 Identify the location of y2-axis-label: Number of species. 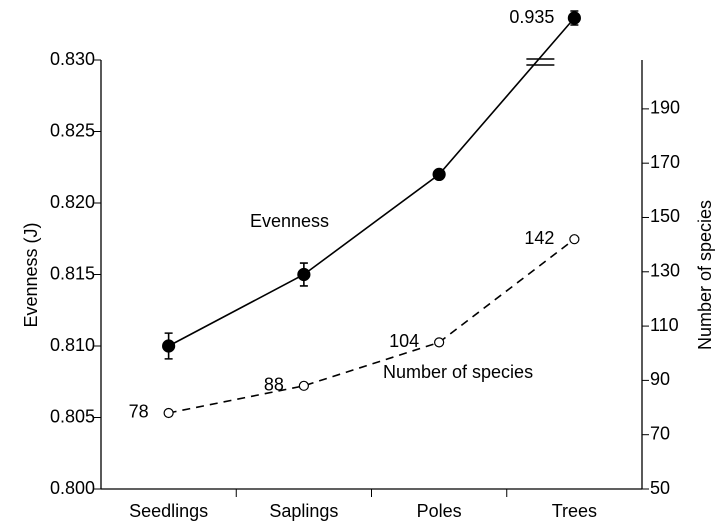
(705, 275).